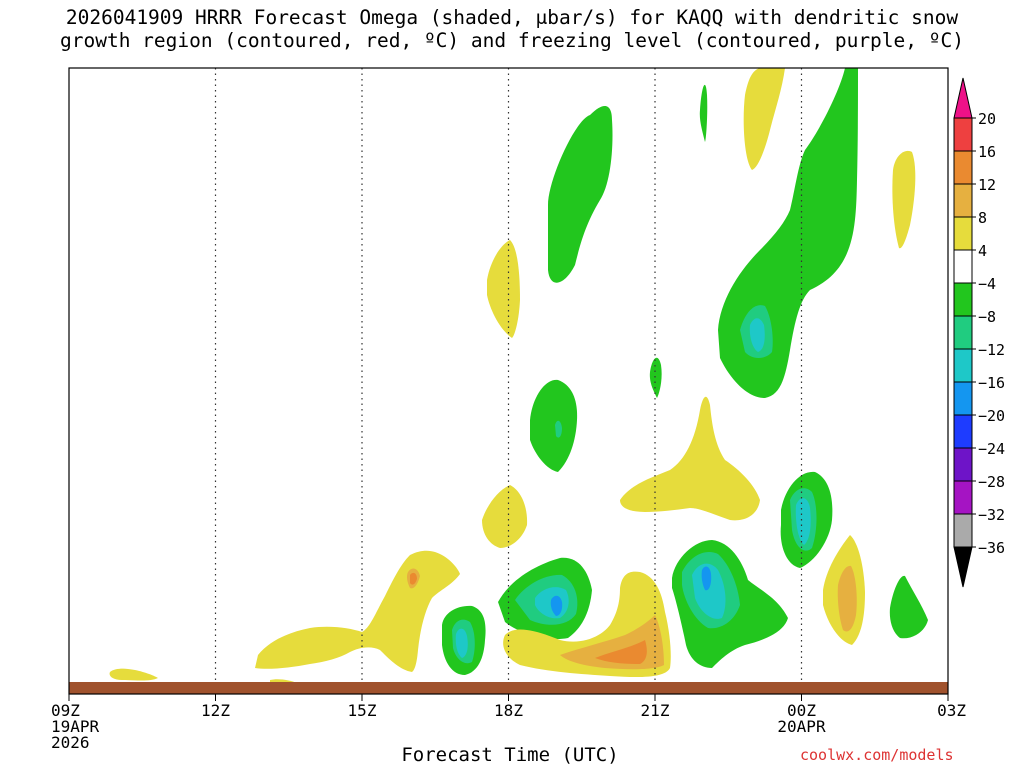  What do you see at coordinates (979, 332) in the screenshot?
I see `colorbar: 20 16 12 8 4 −4 −8 −12 −16 −20 −24 −28 −32 −36` at bounding box center [979, 332].